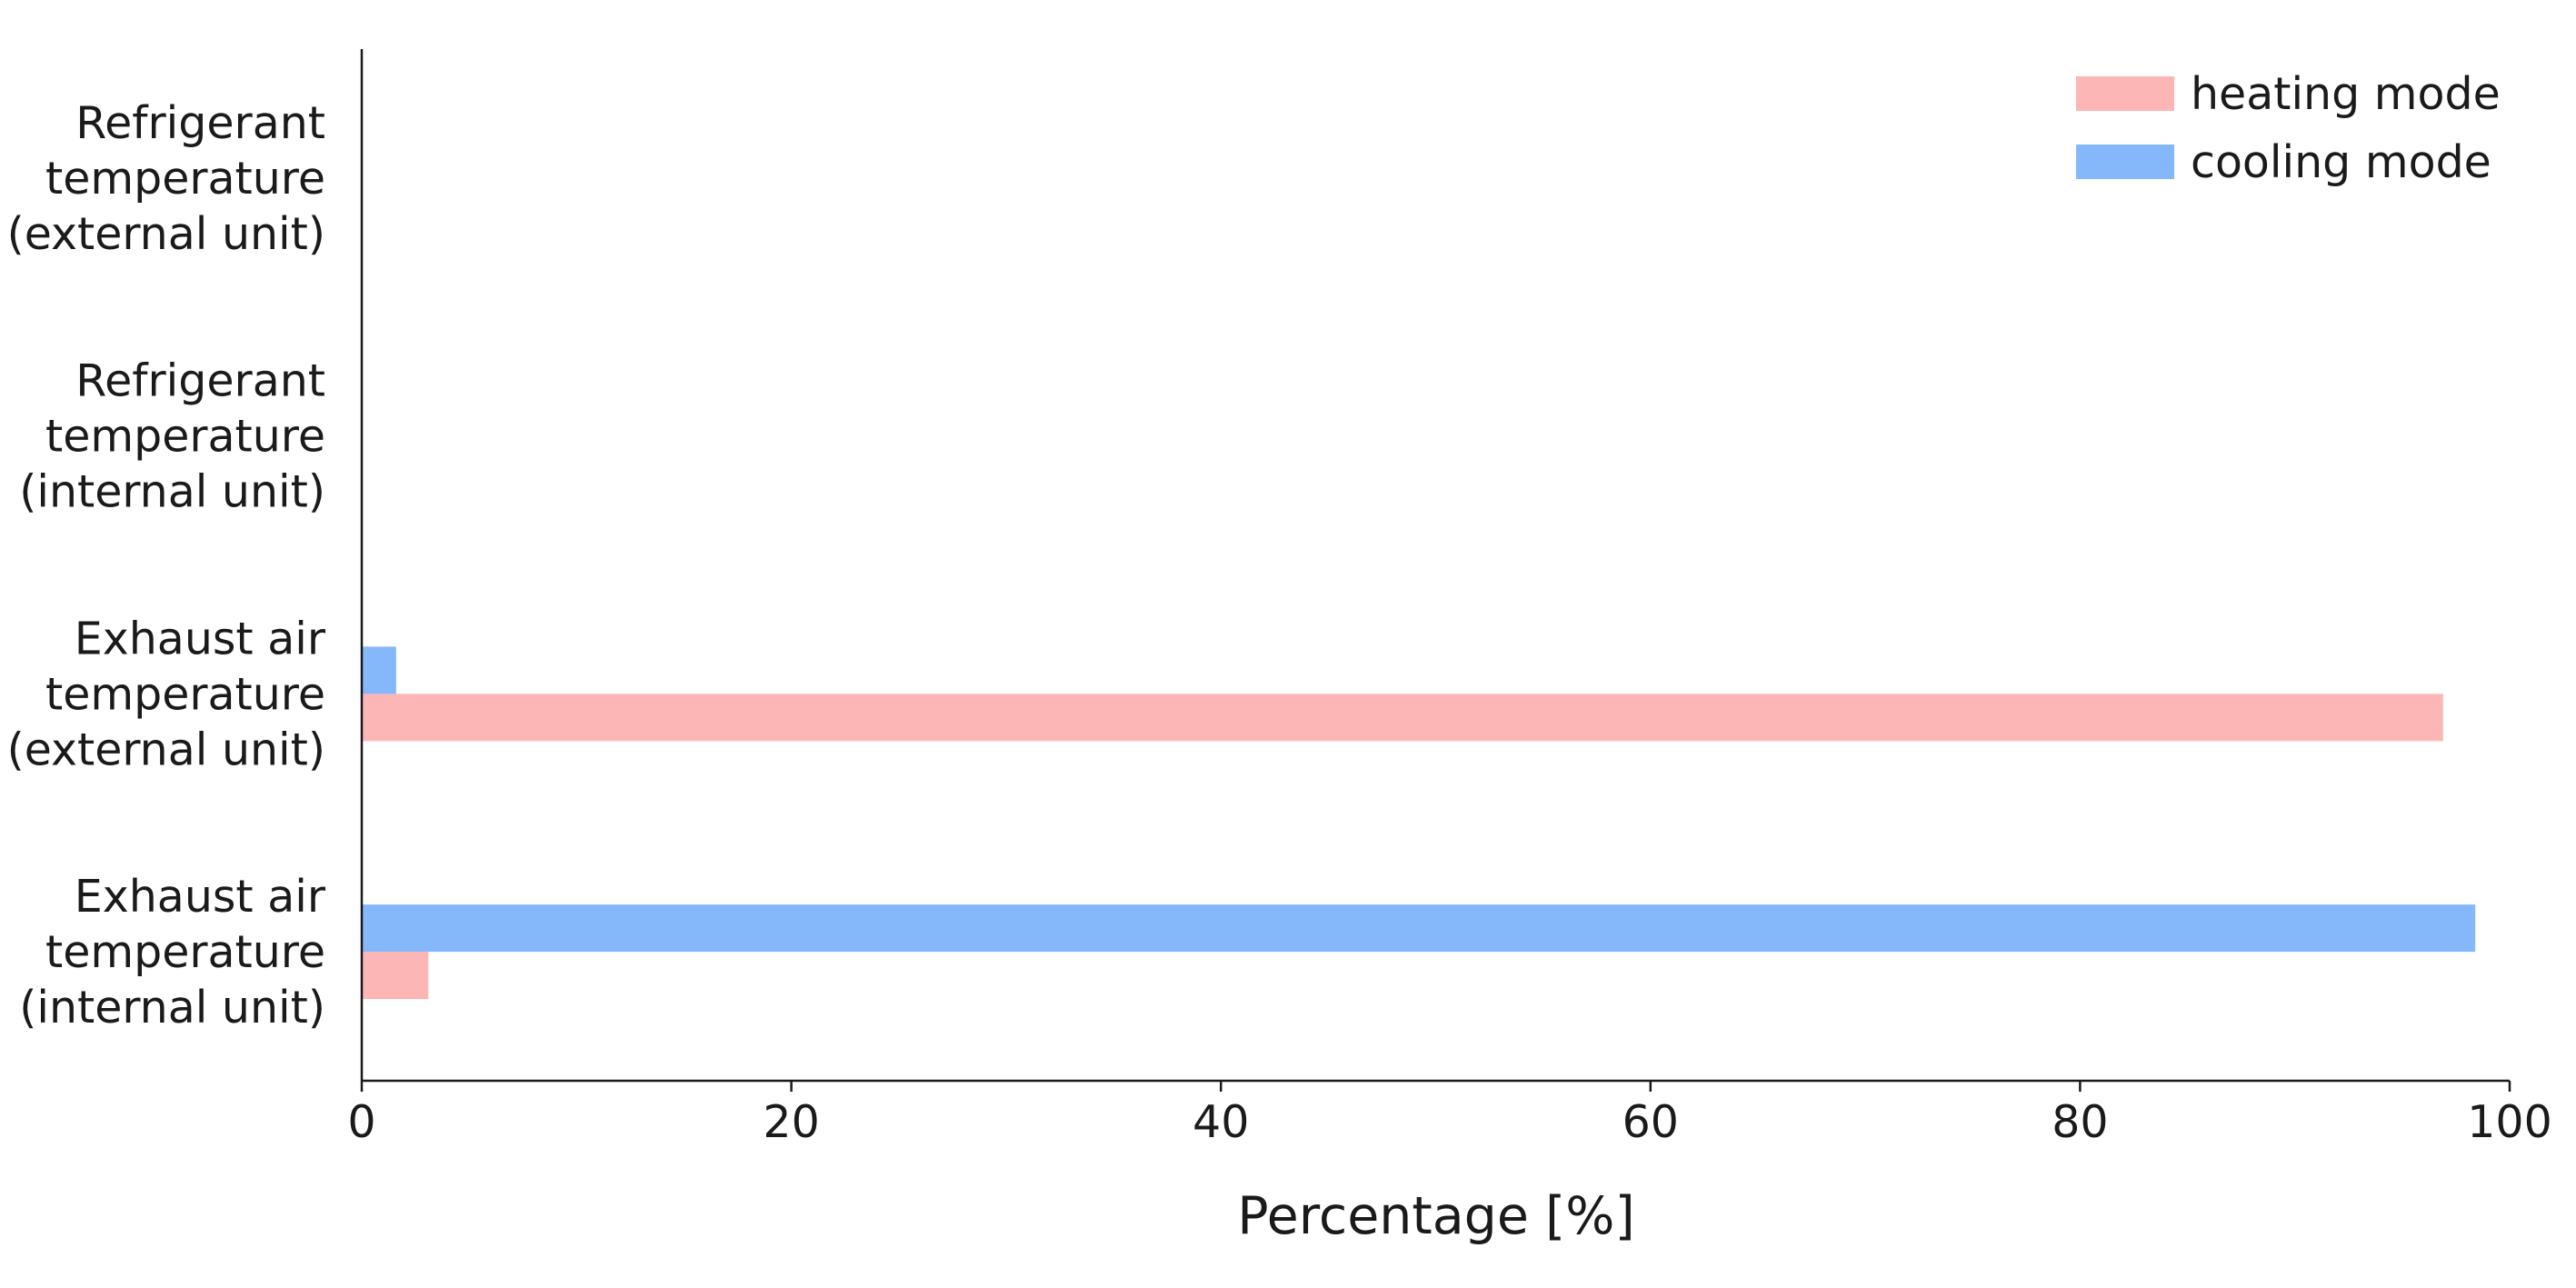 The image size is (2576, 1288). Describe the element at coordinates (1221, 1122) in the screenshot. I see `x-tick-label: 40` at that location.